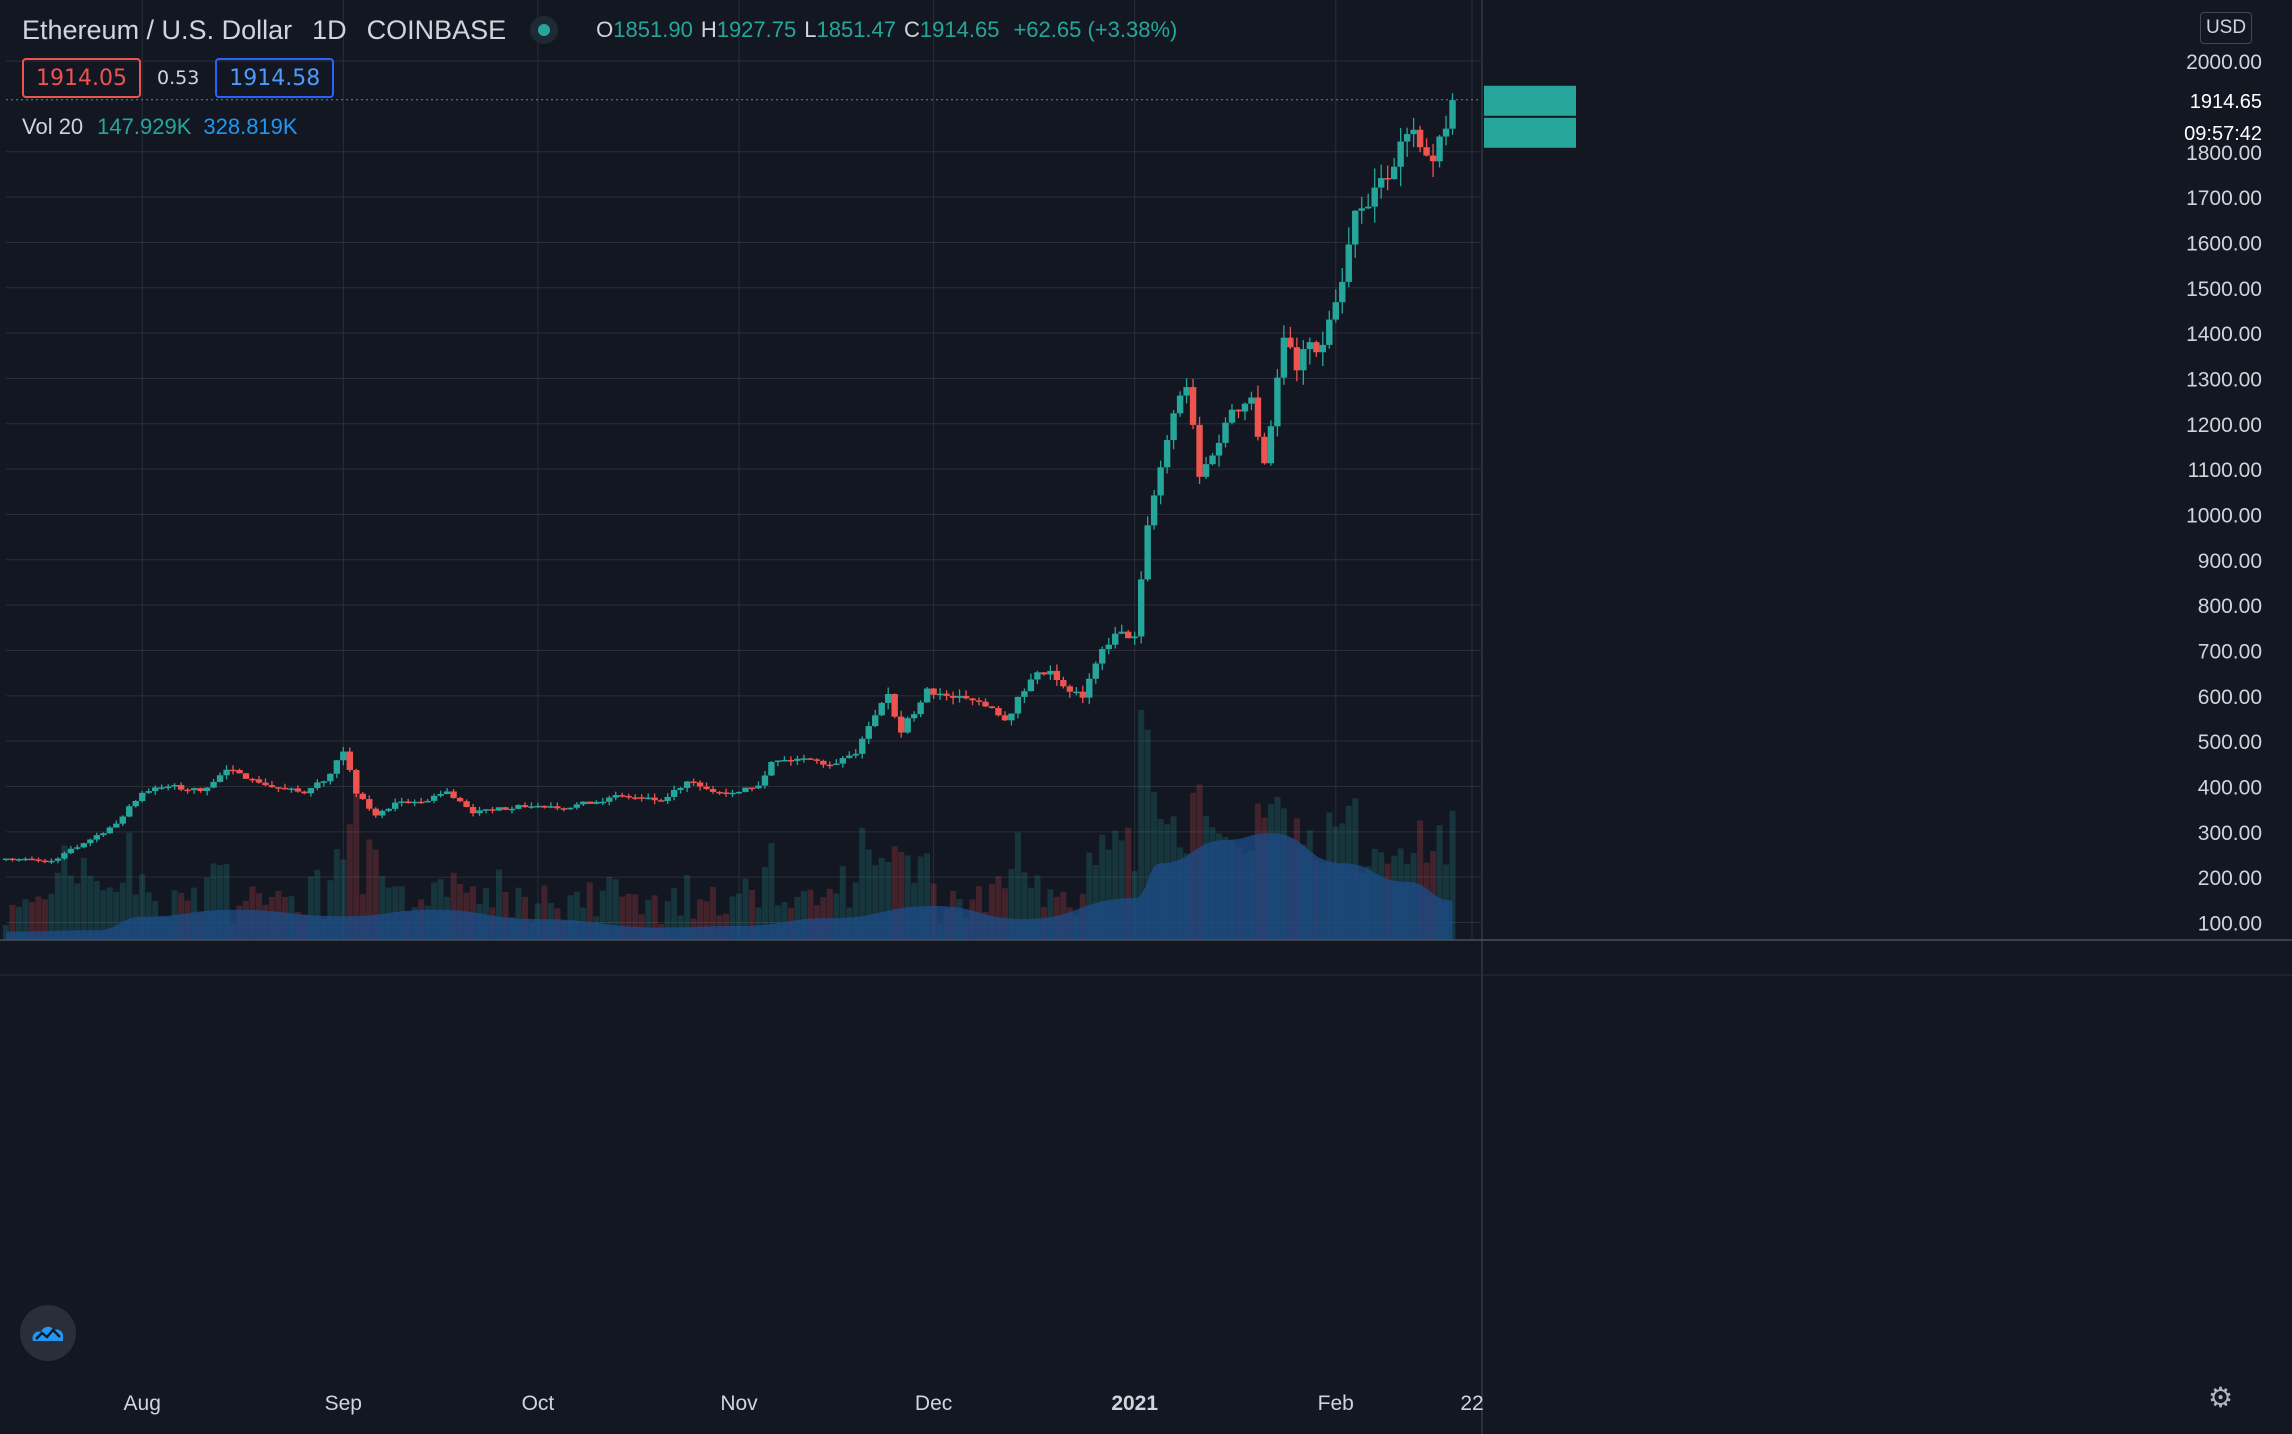  Describe the element at coordinates (275, 78) in the screenshot. I see `ask-price-button: 1914.58` at that location.